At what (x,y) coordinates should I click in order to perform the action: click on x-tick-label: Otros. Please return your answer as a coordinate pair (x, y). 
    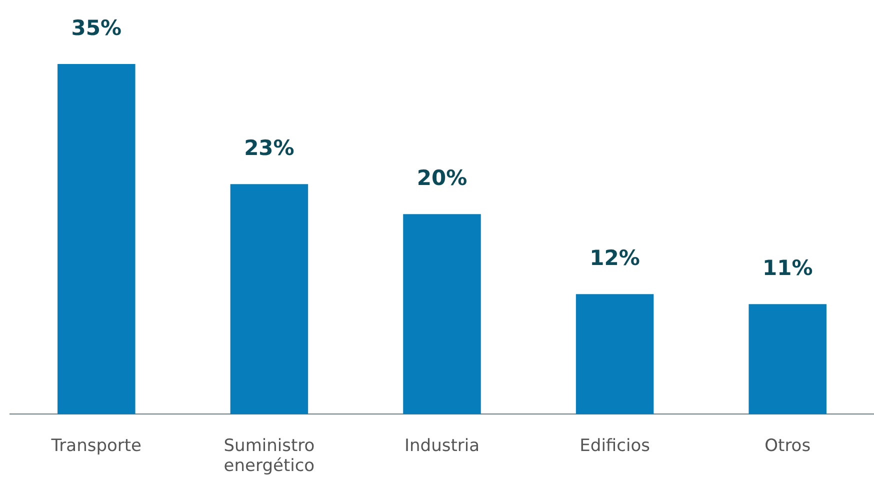
    Looking at the image, I should click on (787, 446).